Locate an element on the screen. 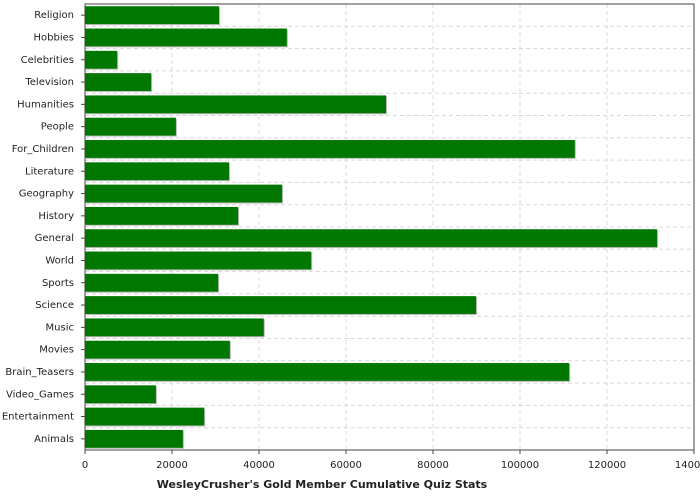 This screenshot has height=500, width=700. y-tick-label: Brain_Teasers is located at coordinates (39, 372).